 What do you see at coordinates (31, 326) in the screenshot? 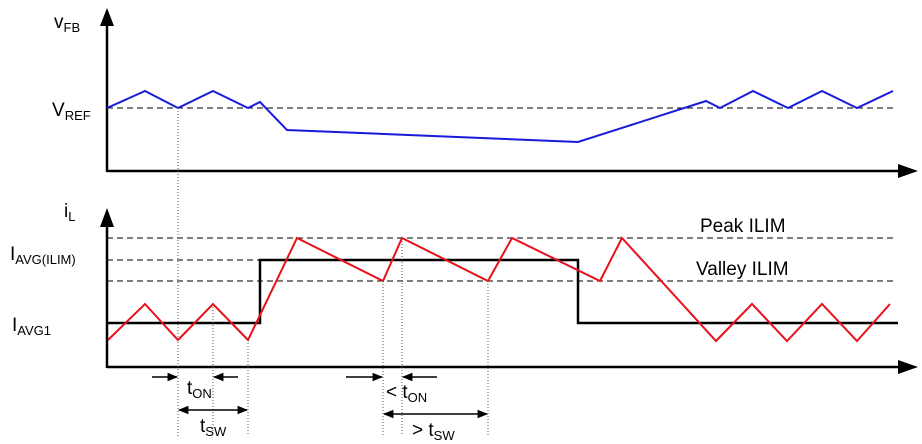
I see `iavg1-label: IAVG1` at bounding box center [31, 326].